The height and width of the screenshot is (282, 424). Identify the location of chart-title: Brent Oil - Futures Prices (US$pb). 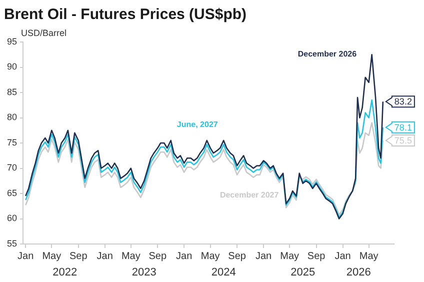
(125, 15).